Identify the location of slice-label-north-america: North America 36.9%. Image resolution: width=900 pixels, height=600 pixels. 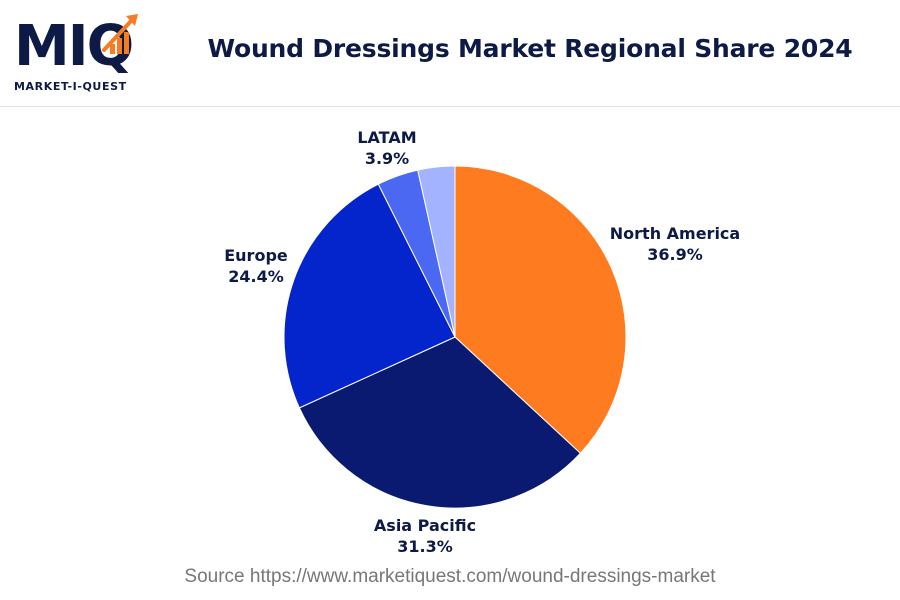
(675, 244).